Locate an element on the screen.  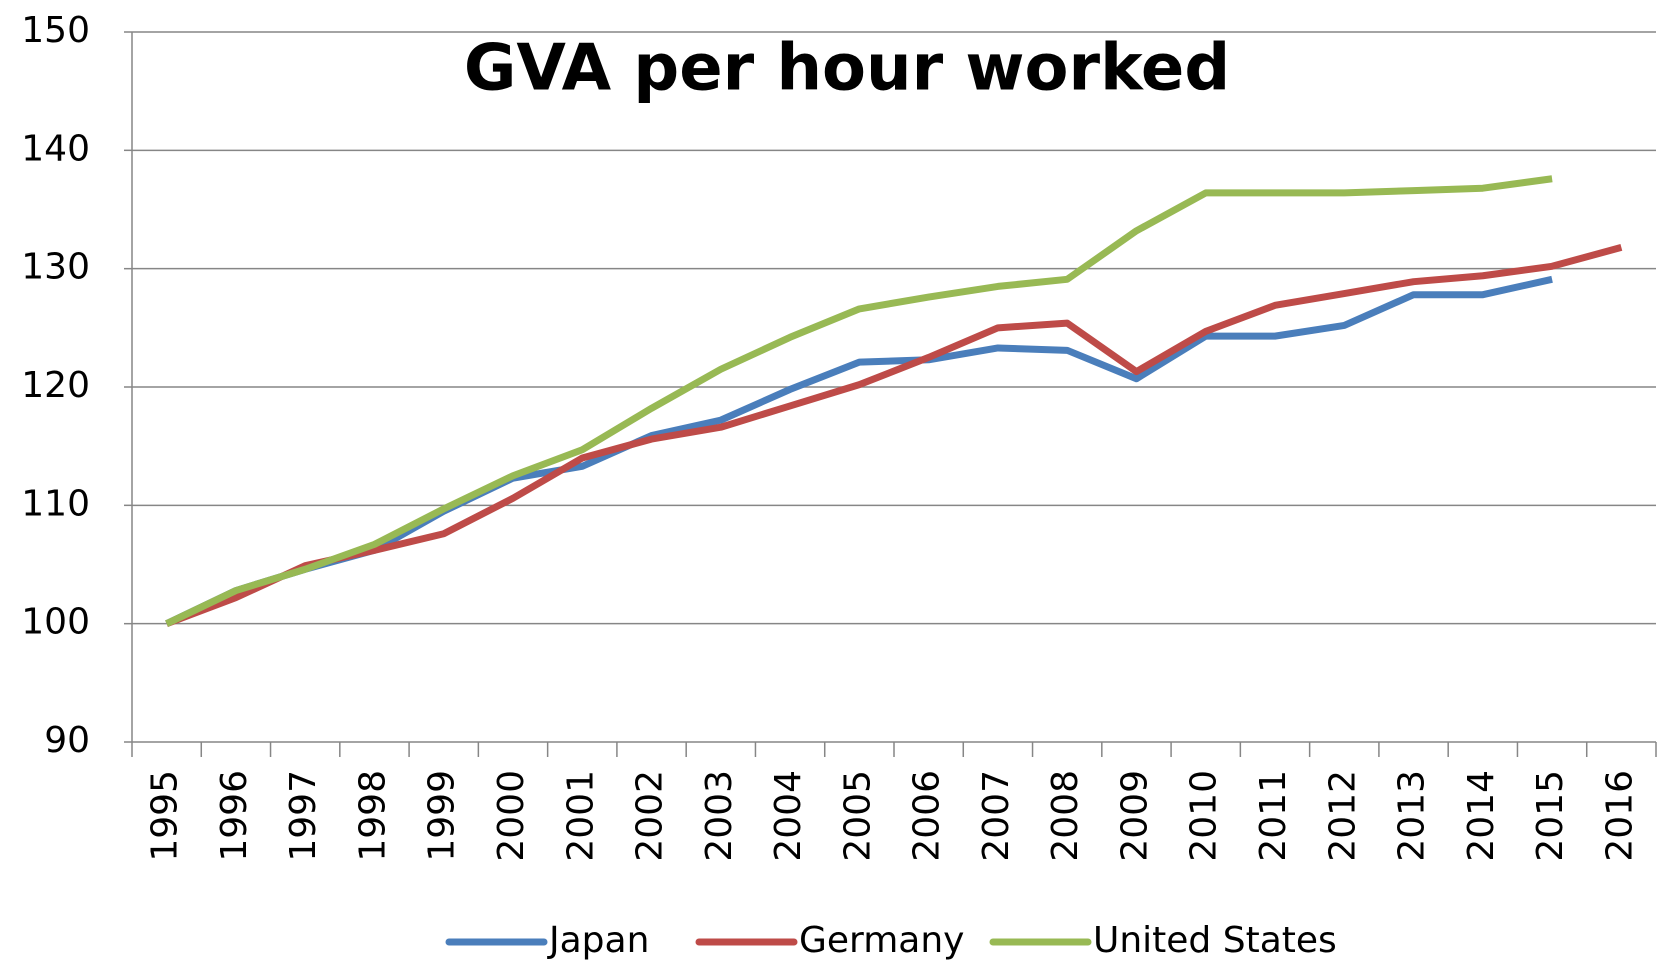
y-tick-label: 90 is located at coordinates (67, 740).